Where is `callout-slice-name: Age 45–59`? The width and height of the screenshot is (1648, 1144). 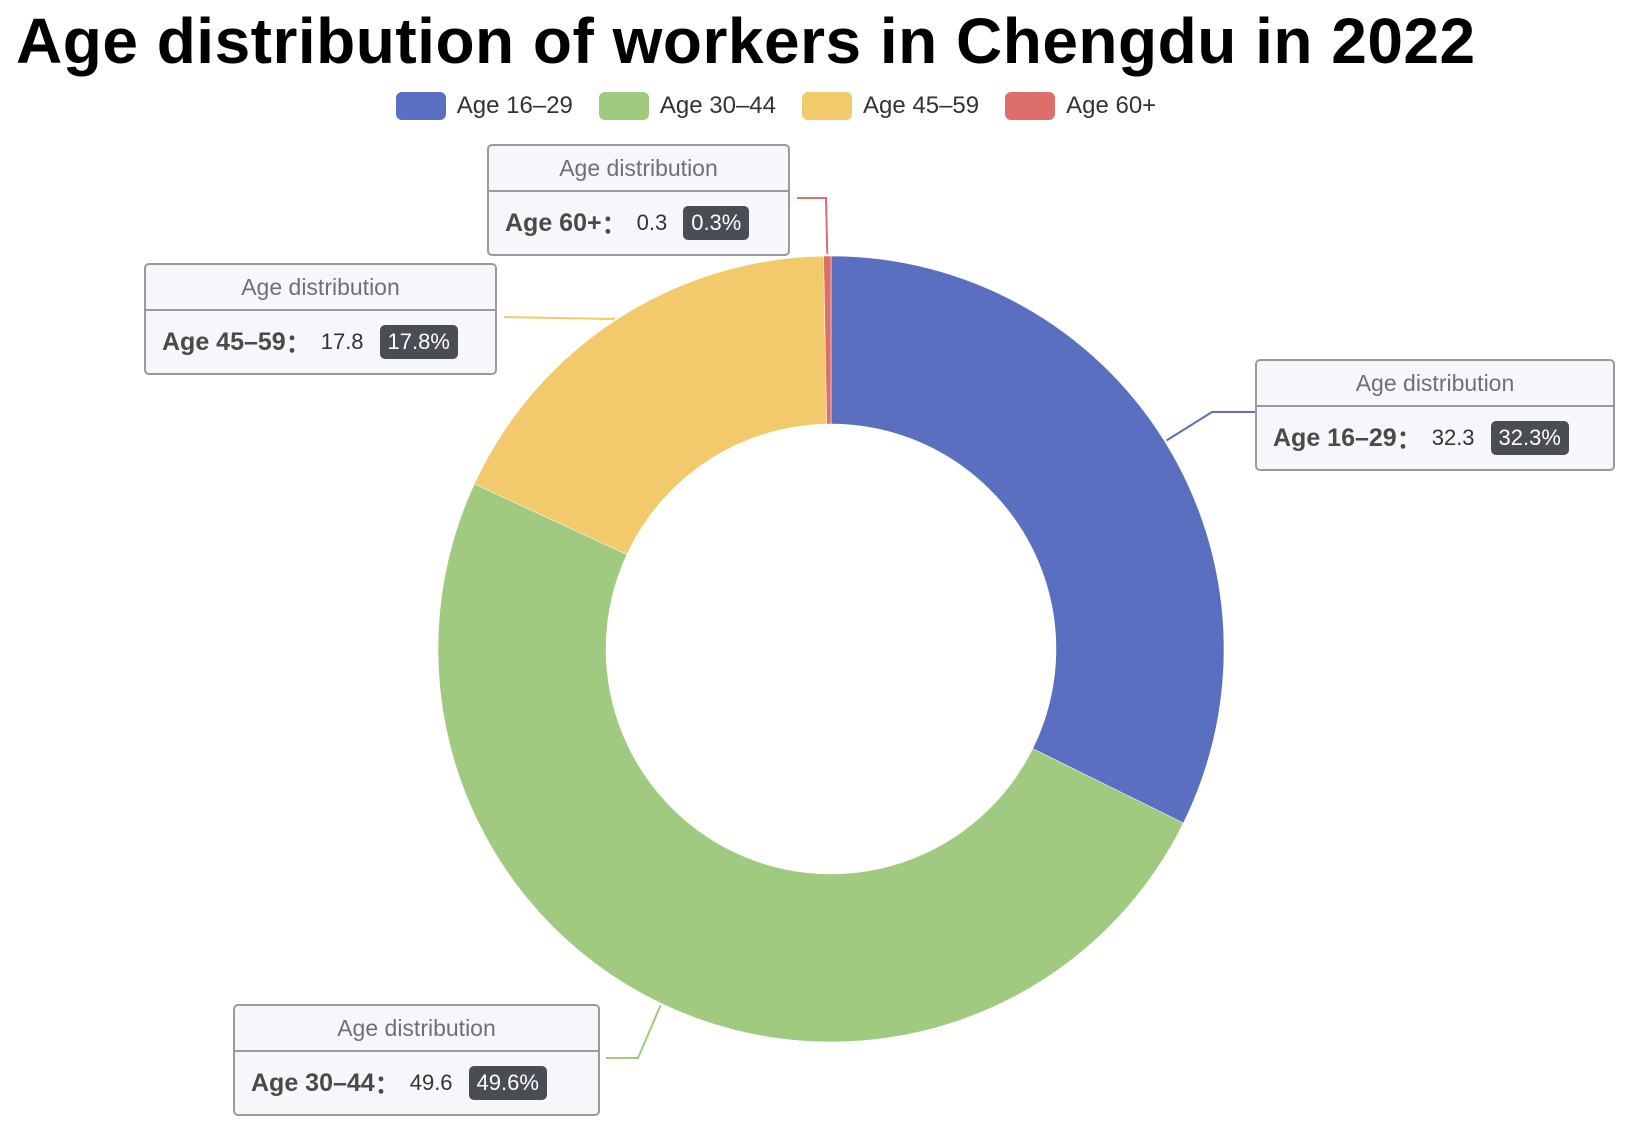 callout-slice-name: Age 45–59 is located at coordinates (224, 341).